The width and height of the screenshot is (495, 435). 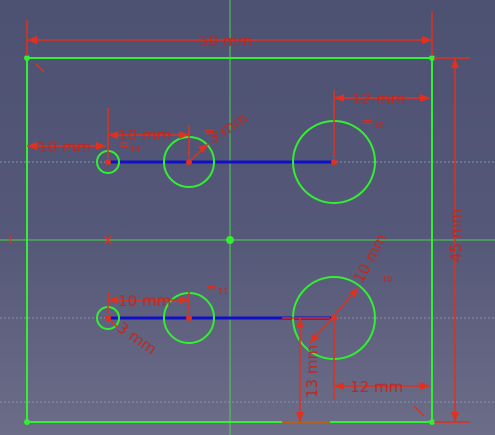 I want to click on dim-width-50: 50 mm, so click(x=225, y=41).